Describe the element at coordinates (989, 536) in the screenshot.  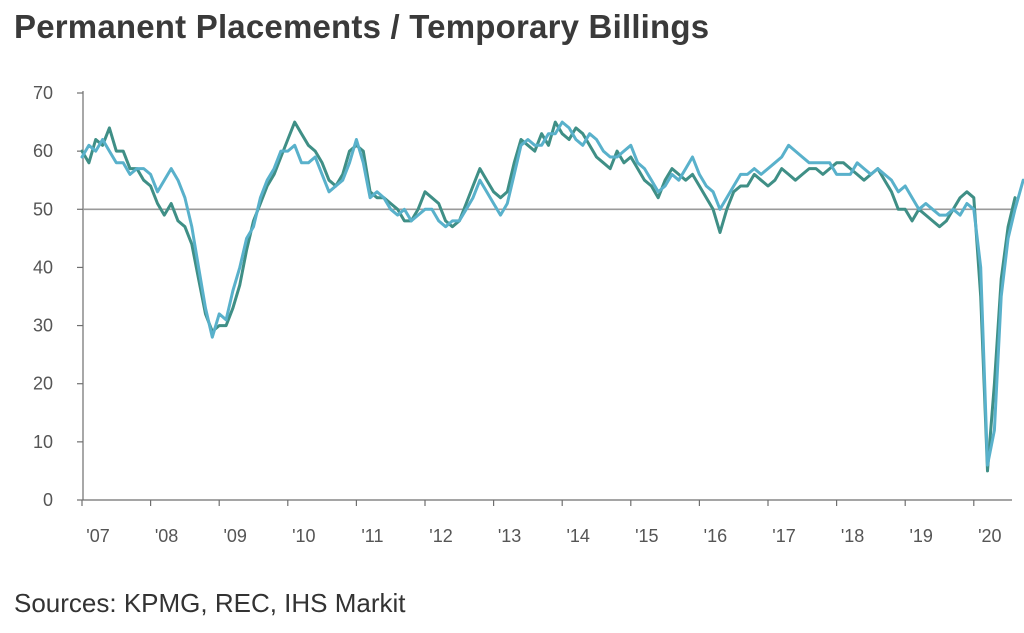
I see `x-tick-label: '20` at that location.